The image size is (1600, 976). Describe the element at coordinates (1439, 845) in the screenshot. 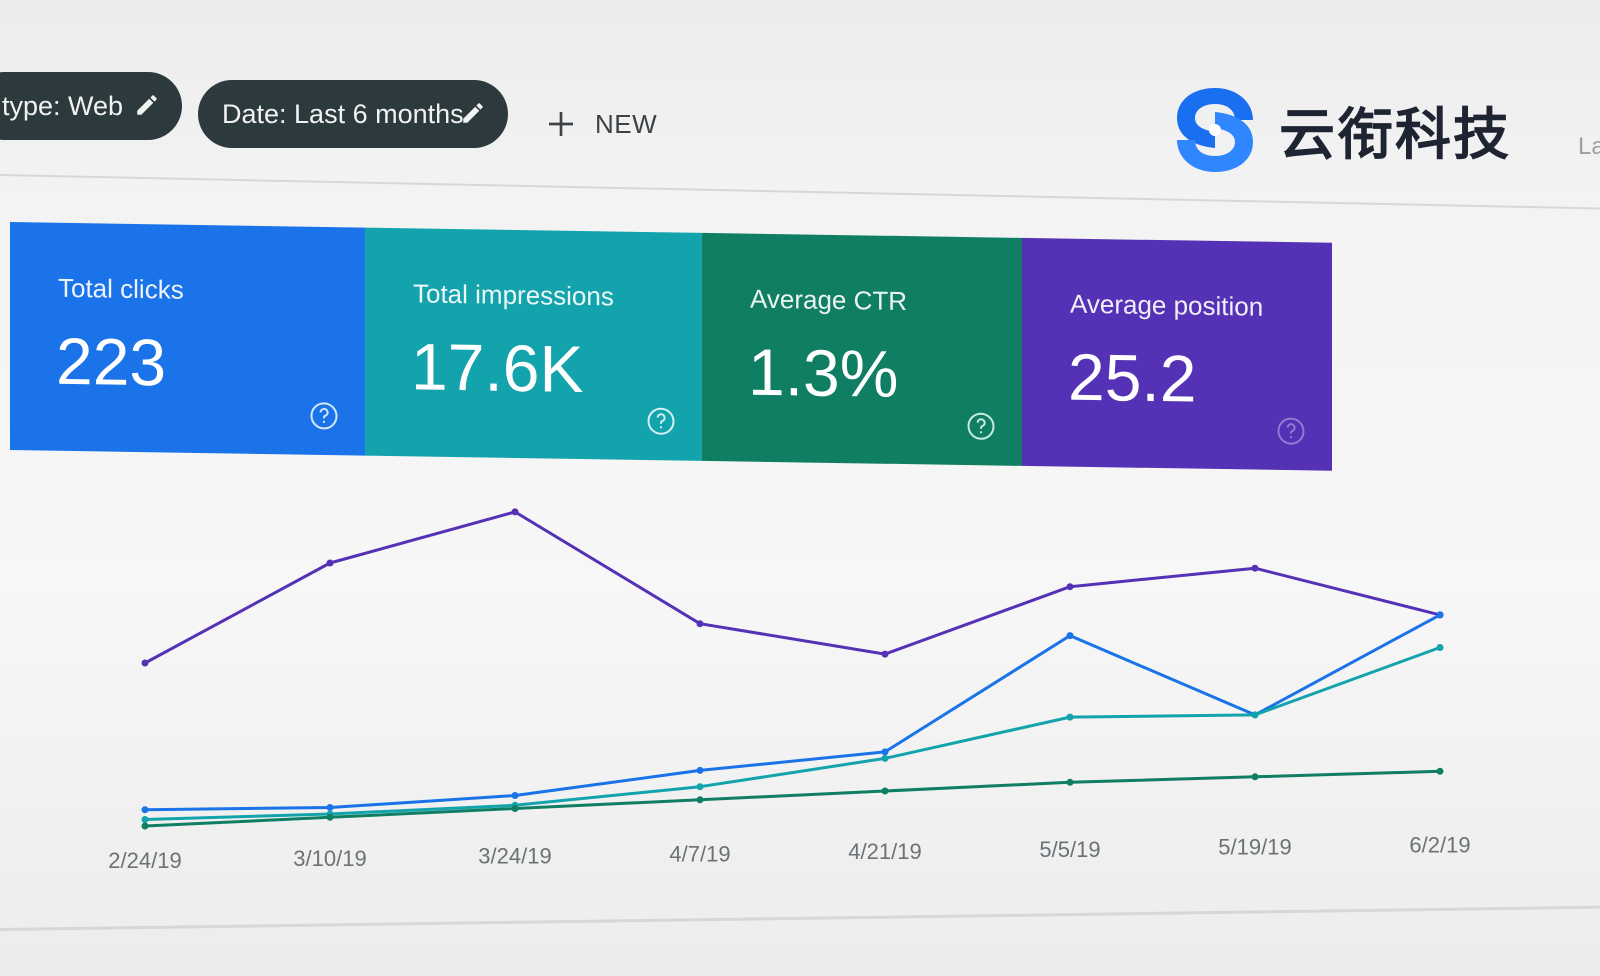

I see `chart-x-tick-label: 6/2/19` at that location.